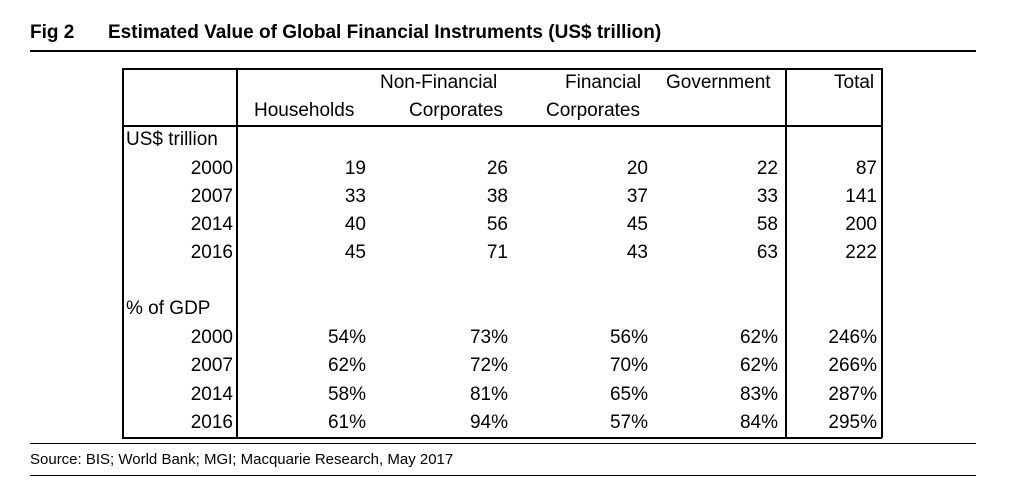  Describe the element at coordinates (497, 224) in the screenshot. I see `table-cell: 56` at that location.